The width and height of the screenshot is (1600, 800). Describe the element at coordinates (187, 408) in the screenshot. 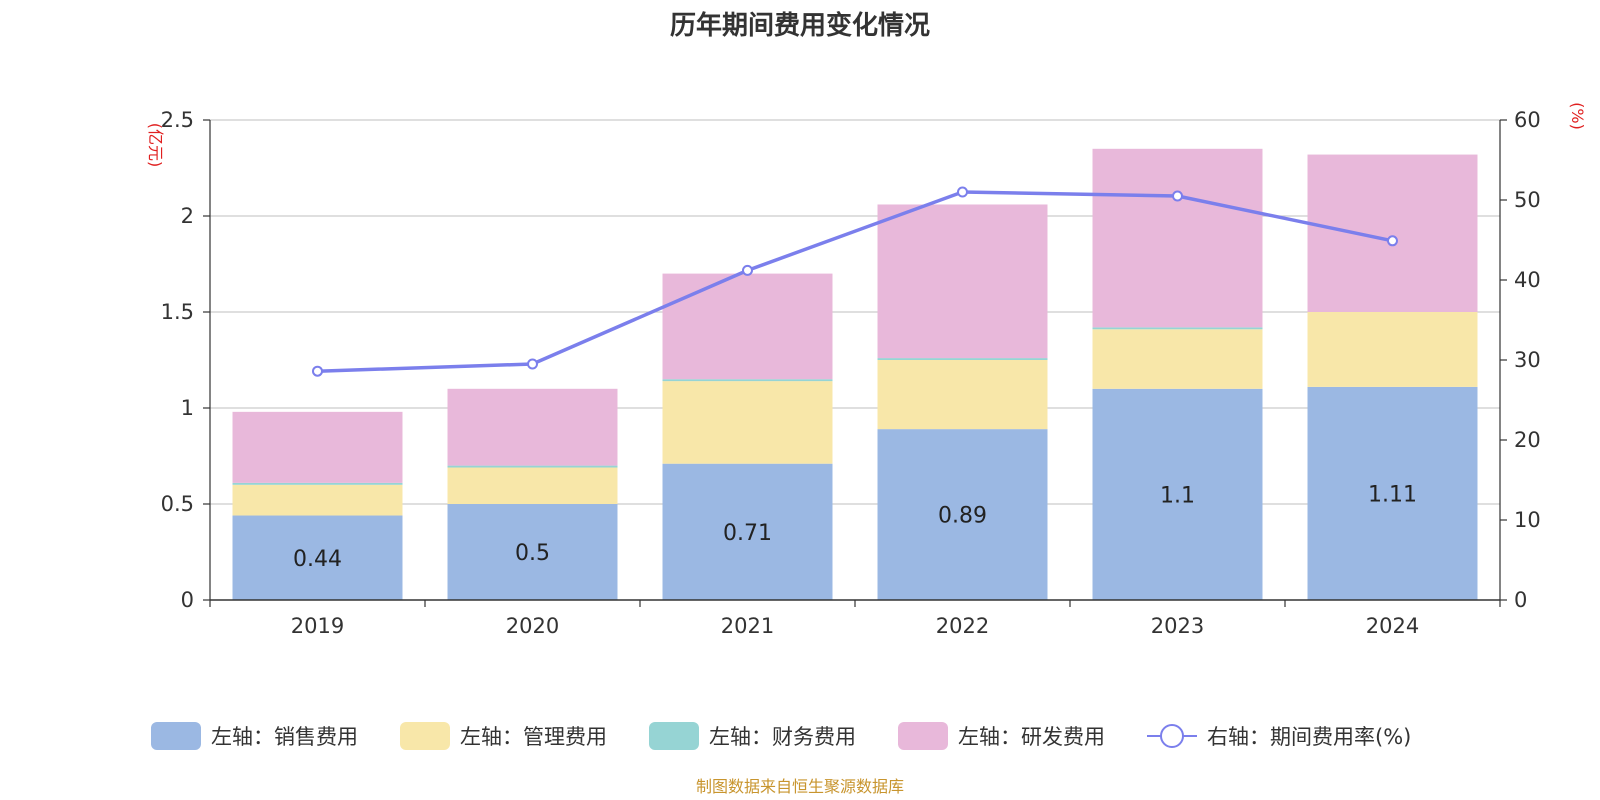

I see `left-tick-label: 1` at that location.